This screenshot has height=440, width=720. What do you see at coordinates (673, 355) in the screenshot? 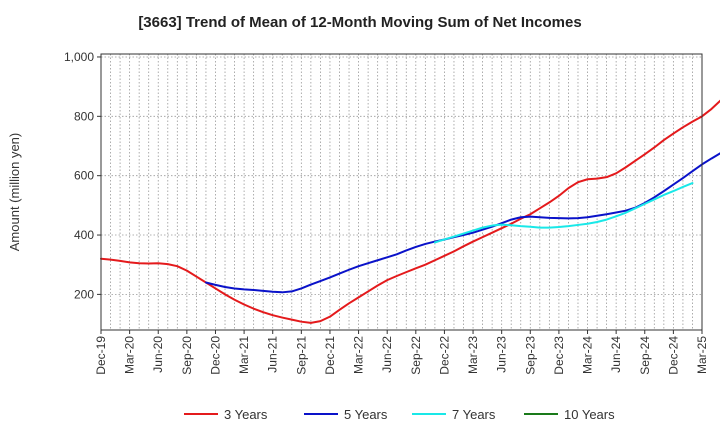
I see `x-tick-label: Dec-24` at bounding box center [673, 355].